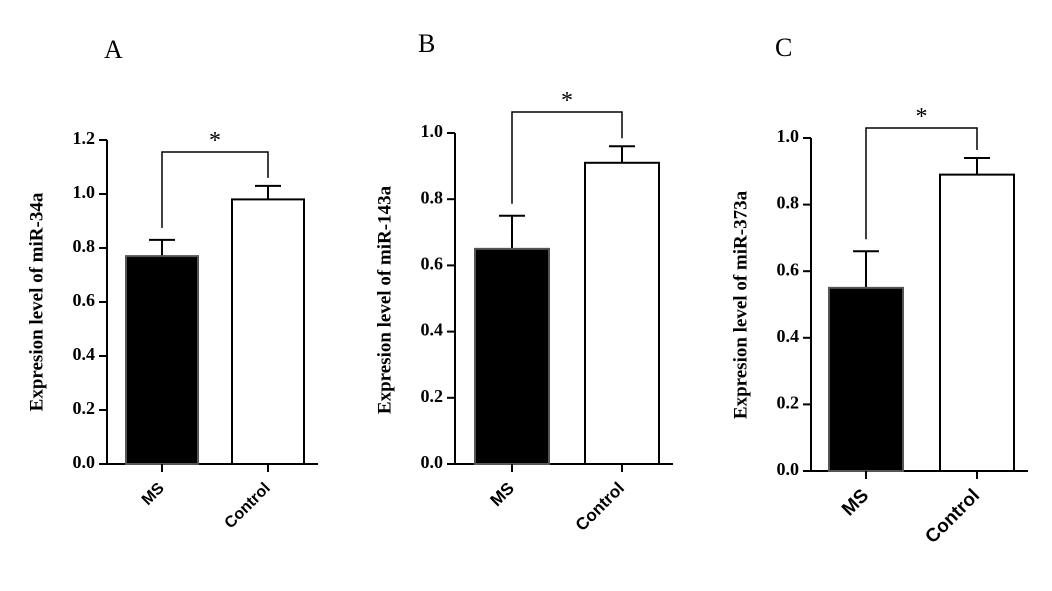 This screenshot has height=591, width=1052. Describe the element at coordinates (384, 299) in the screenshot. I see `y-axis-label: Expresion level of miR-143a` at that location.